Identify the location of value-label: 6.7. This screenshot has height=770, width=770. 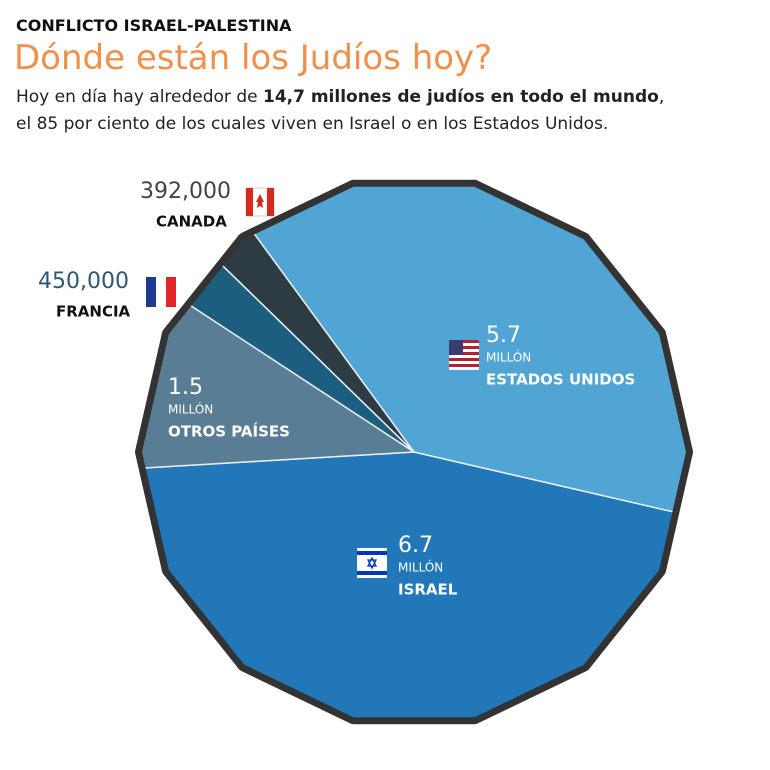
(415, 545).